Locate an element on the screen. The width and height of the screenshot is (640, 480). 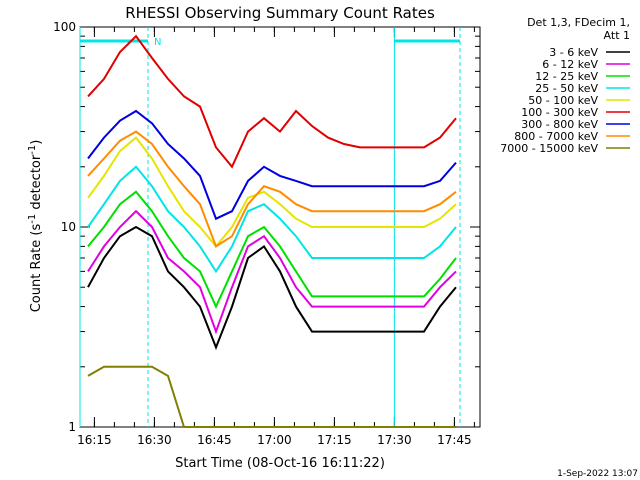
x-tick-label: 16:45 is located at coordinates (214, 440).